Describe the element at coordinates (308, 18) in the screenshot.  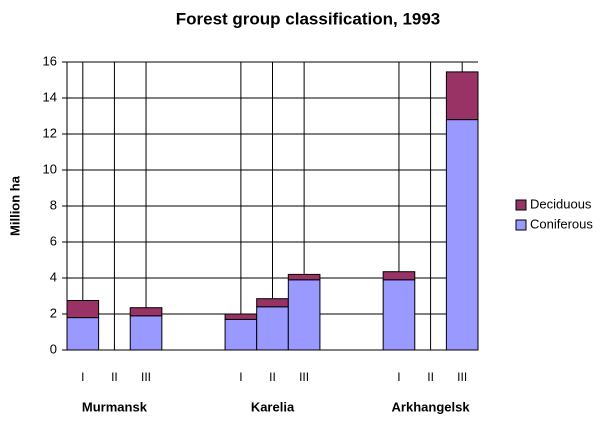
I see `chart-title: Forest group classification, 1993` at that location.